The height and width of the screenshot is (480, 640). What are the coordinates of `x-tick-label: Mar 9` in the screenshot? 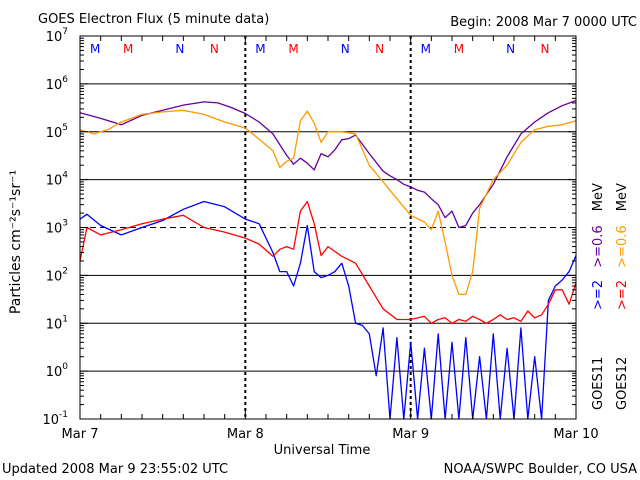 It's located at (410, 434).